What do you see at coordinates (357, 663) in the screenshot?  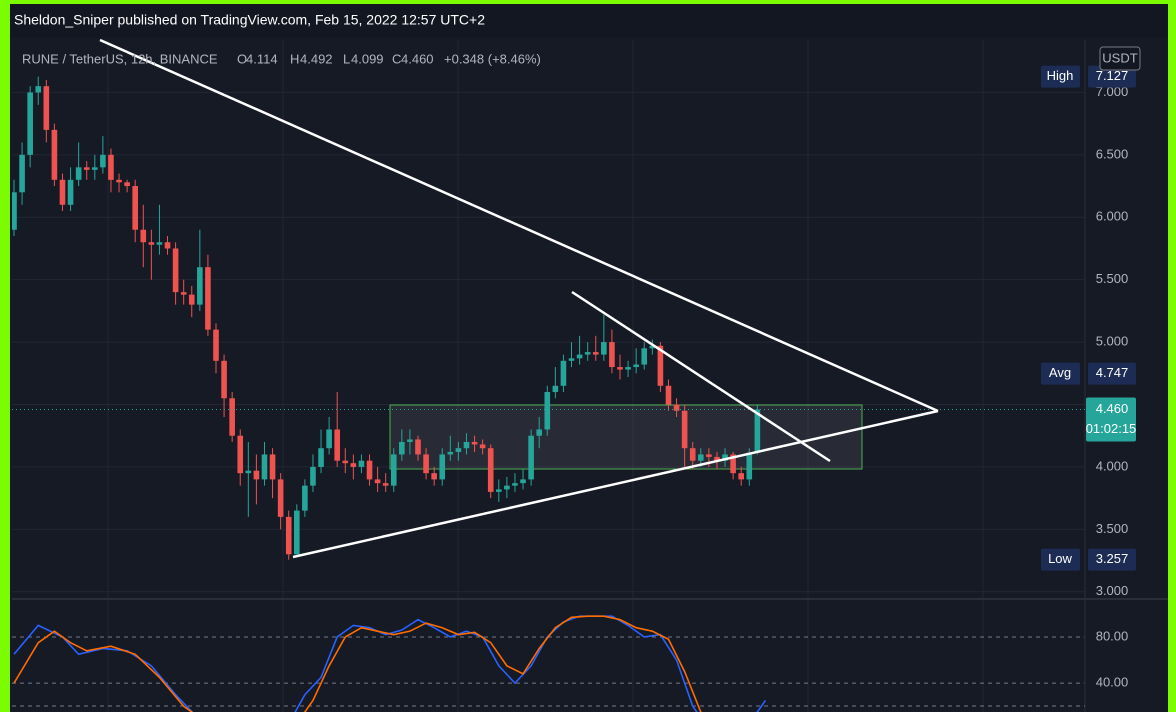 I see `osc-line` at bounding box center [357, 663].